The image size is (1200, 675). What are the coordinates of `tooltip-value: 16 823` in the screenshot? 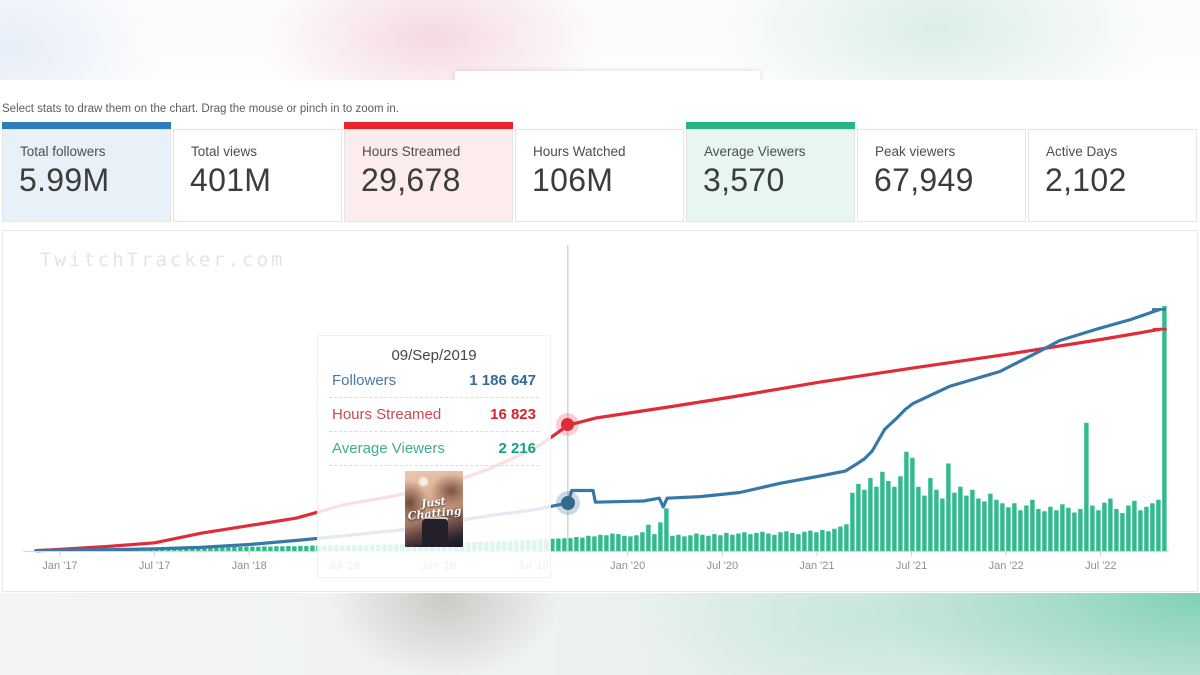 It's located at (513, 414).